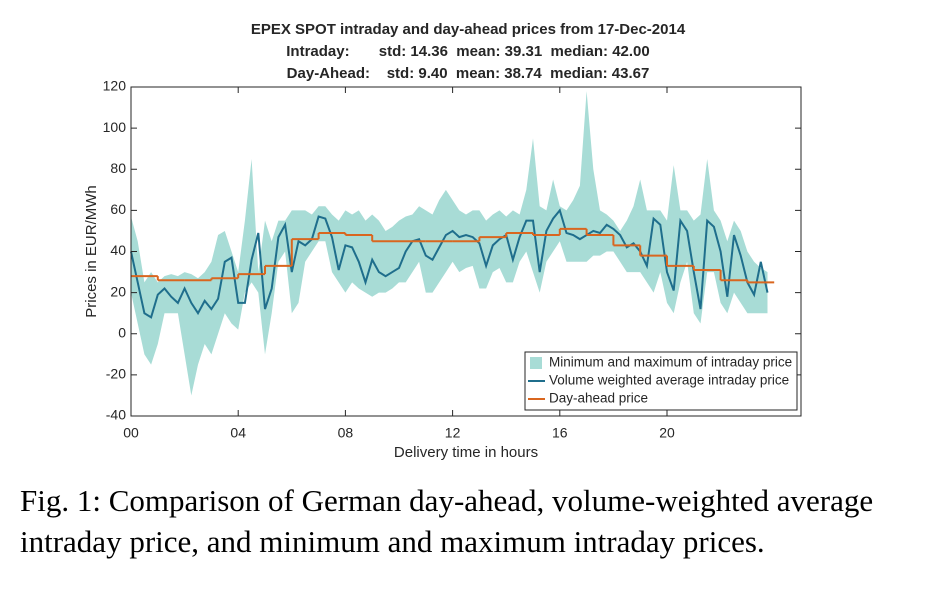 This screenshot has width=941, height=614. What do you see at coordinates (118, 168) in the screenshot?
I see `y-tick-label: 80` at bounding box center [118, 168].